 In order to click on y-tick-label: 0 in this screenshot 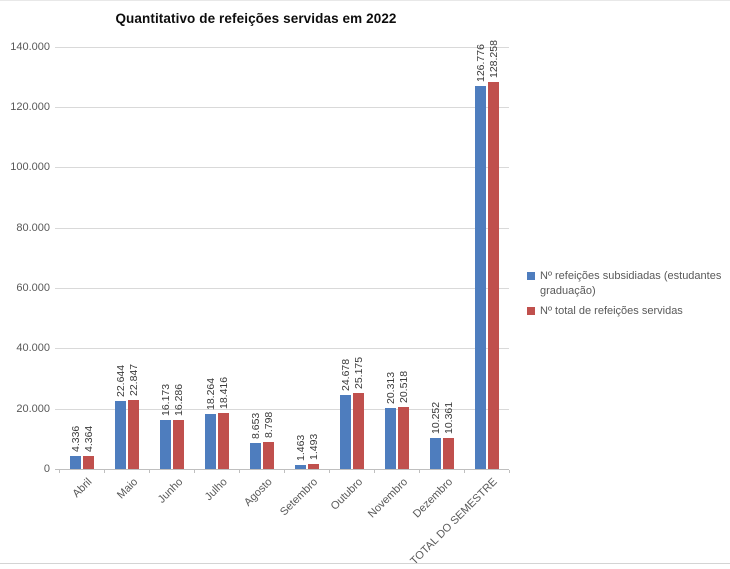, I will do `click(46, 469)`.